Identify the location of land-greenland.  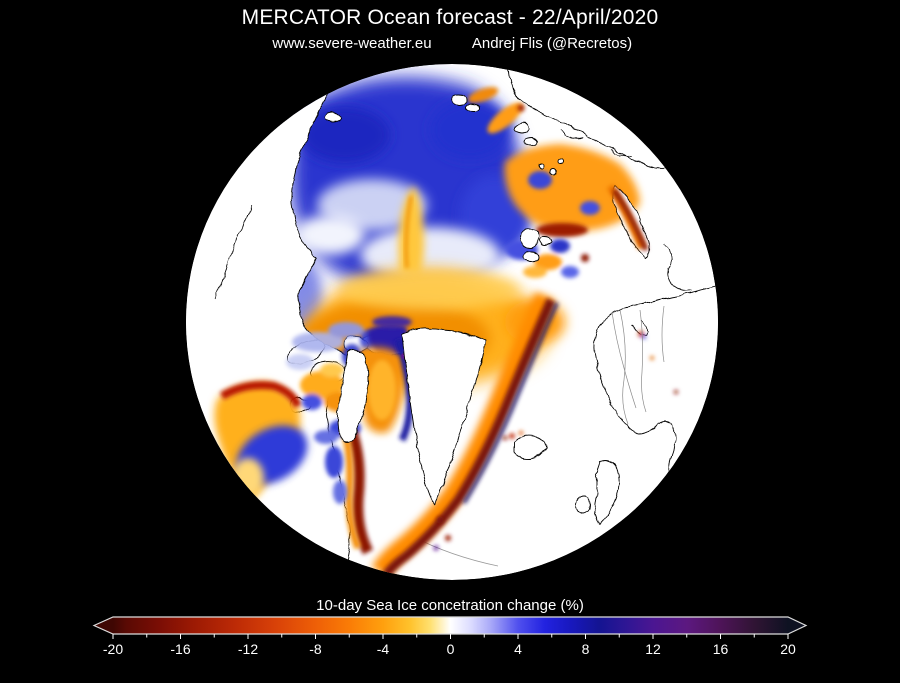
(444, 416).